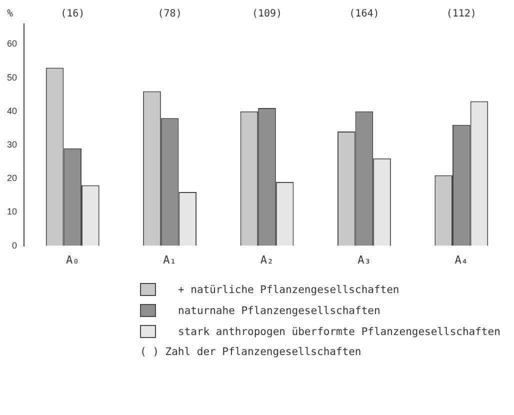  Describe the element at coordinates (12, 178) in the screenshot. I see `y-tick-label: 20` at that location.